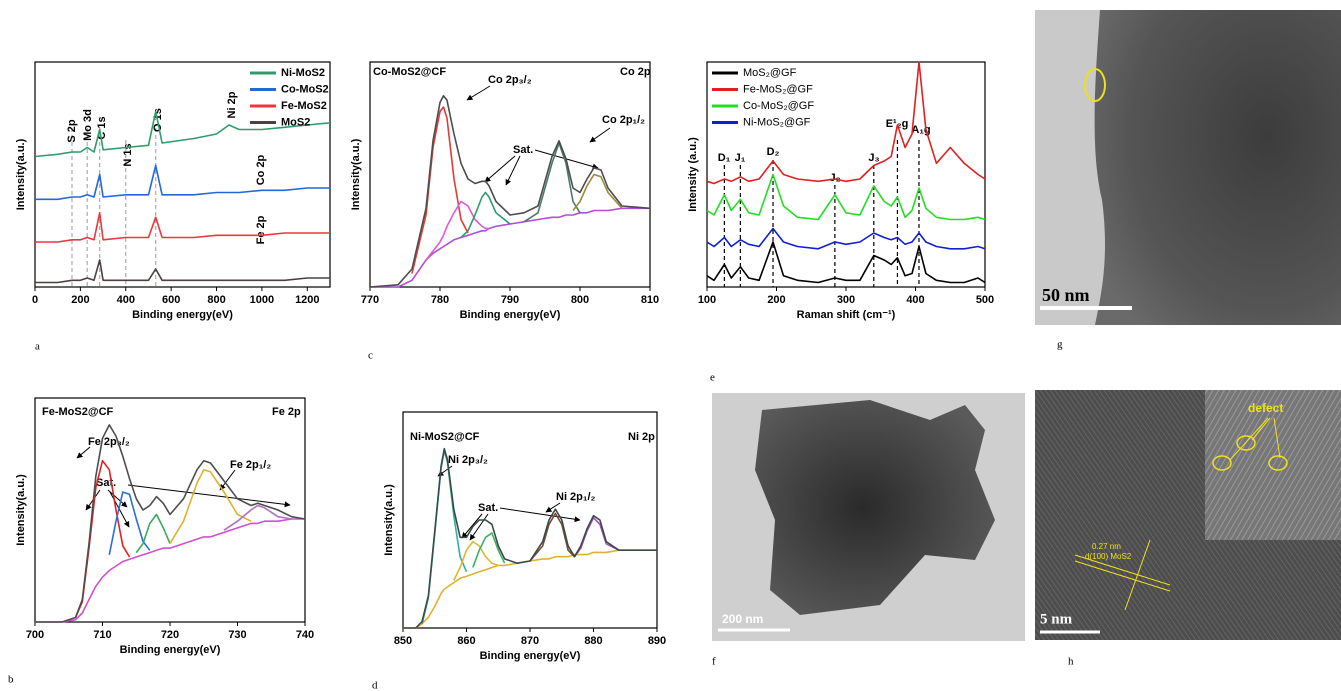  Describe the element at coordinates (232, 104) in the screenshot. I see `annotation: Ni 2p` at that location.